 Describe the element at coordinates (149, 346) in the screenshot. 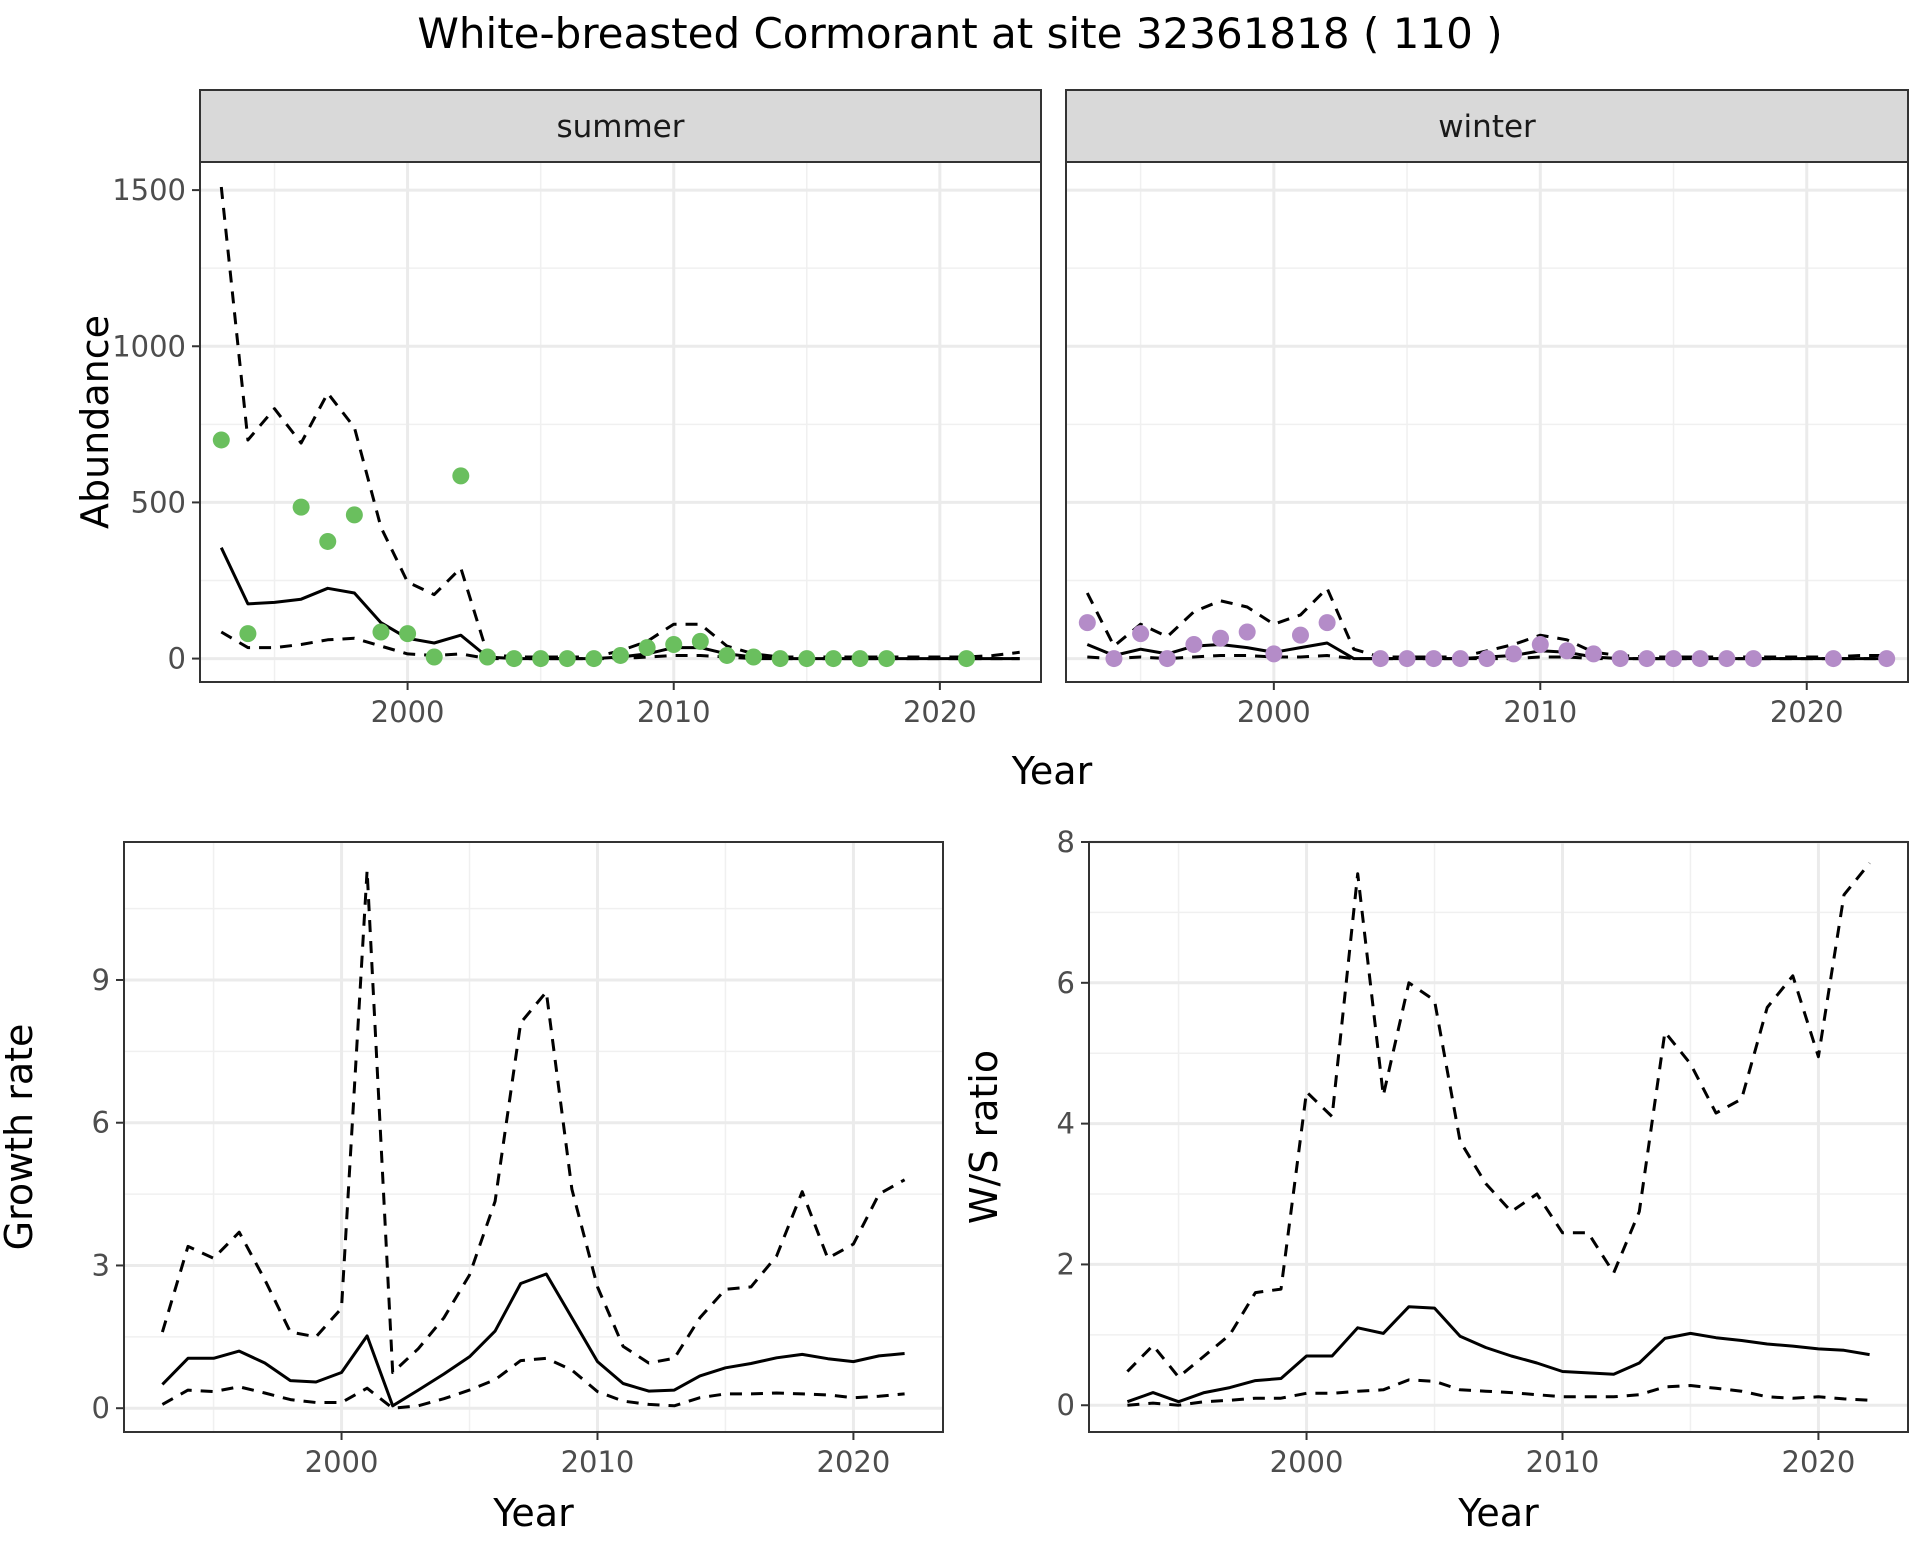

I see `y-tick-label: 1000` at that location.